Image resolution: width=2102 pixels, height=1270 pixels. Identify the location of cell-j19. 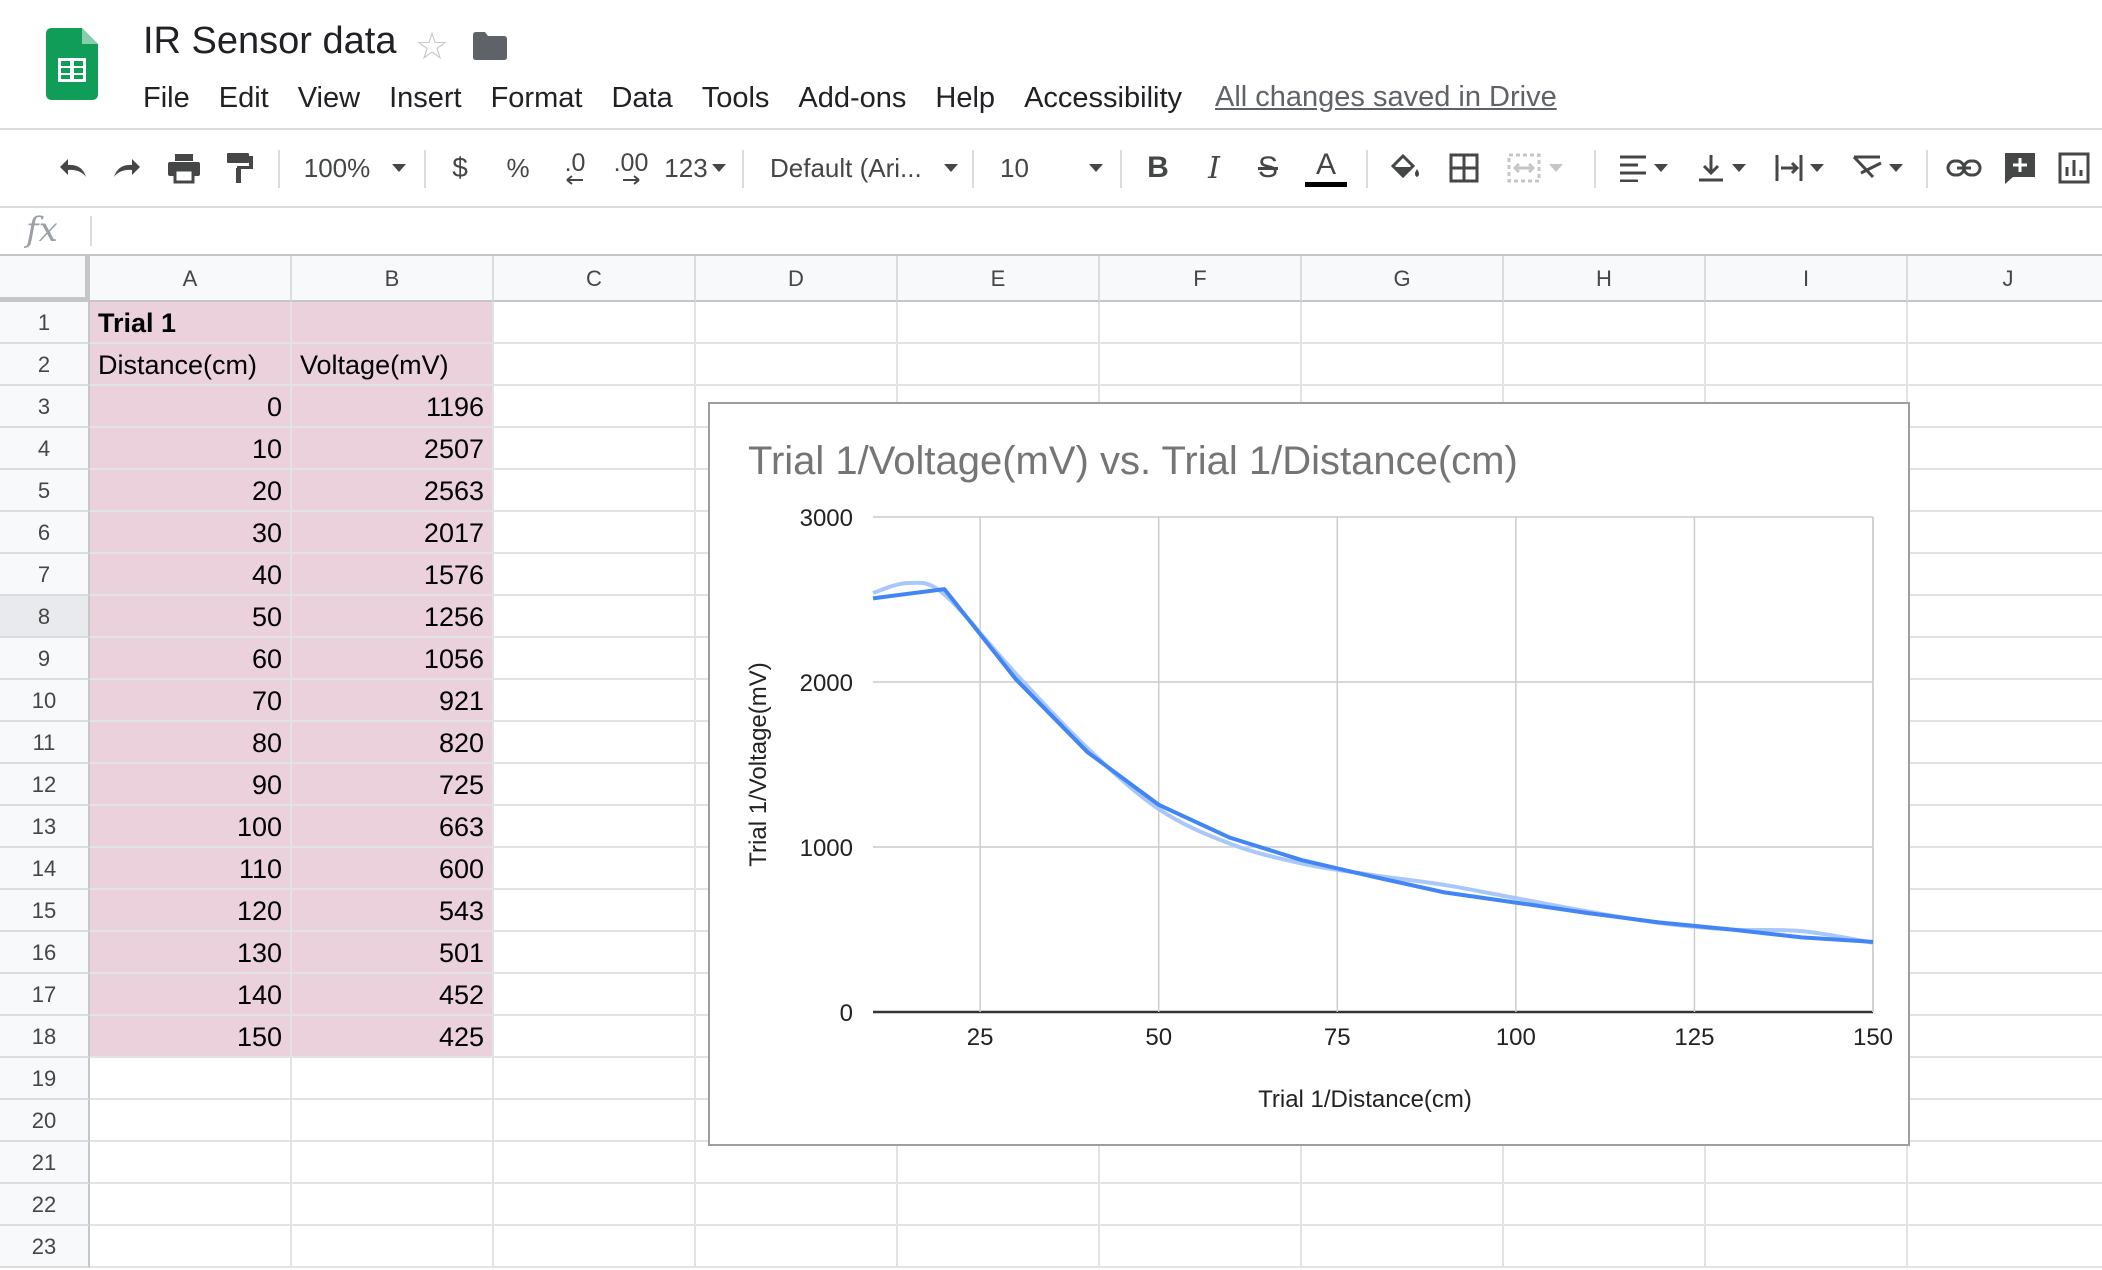
(2005, 1079).